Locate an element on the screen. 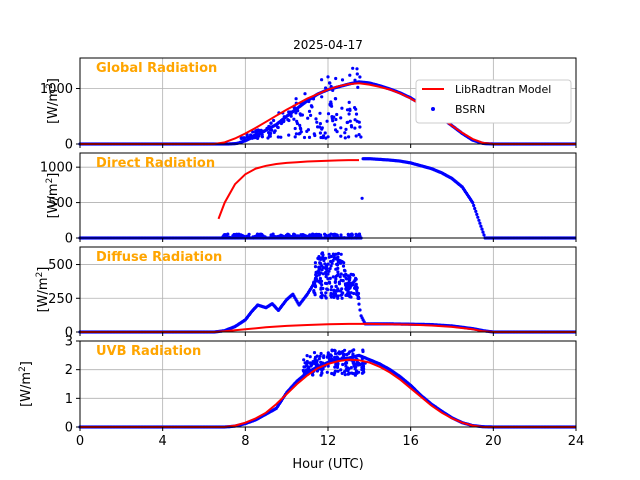  y-tick-label: 1000 is located at coordinates (56, 89).